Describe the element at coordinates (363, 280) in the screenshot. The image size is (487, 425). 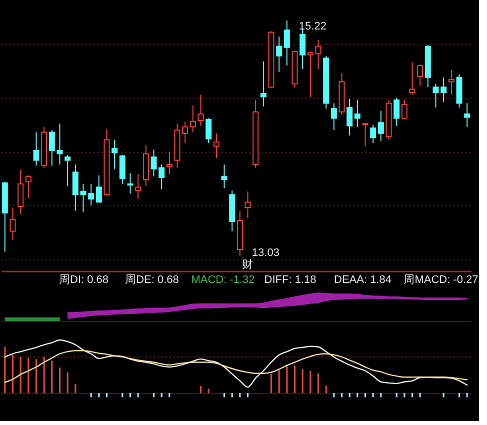
I see `text: DEAA: 1.84` at that location.